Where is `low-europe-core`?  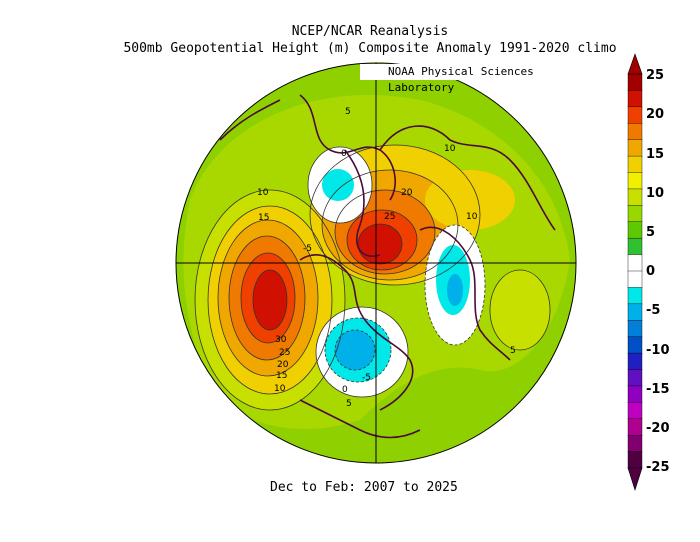
low-europe-core is located at coordinates (455, 290).